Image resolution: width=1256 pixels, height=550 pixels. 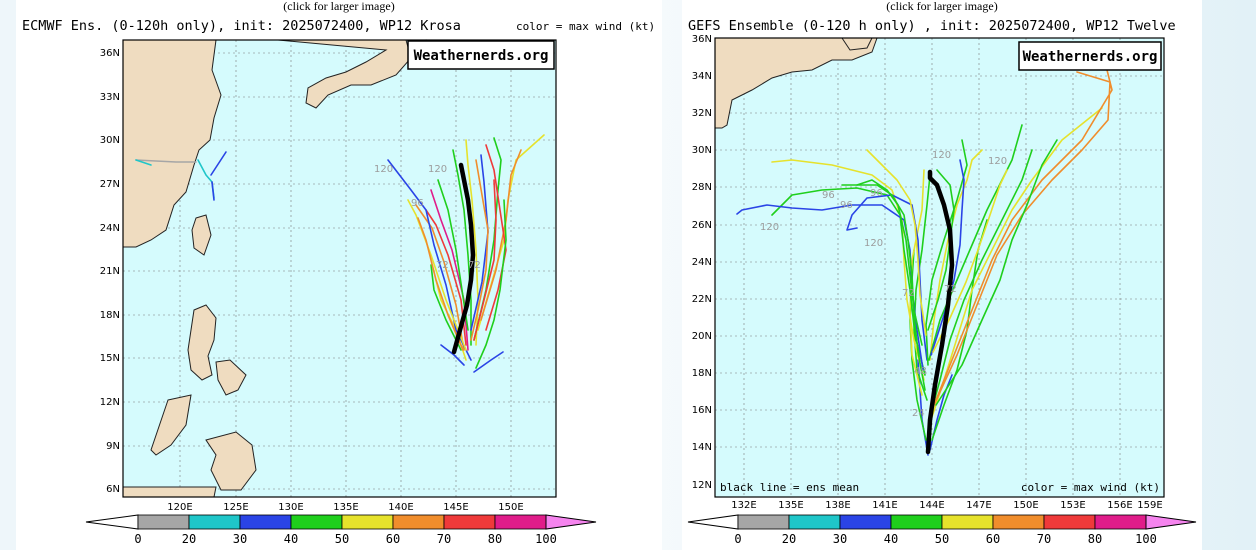 I want to click on left-cbar-0: 0, so click(x=138, y=539).